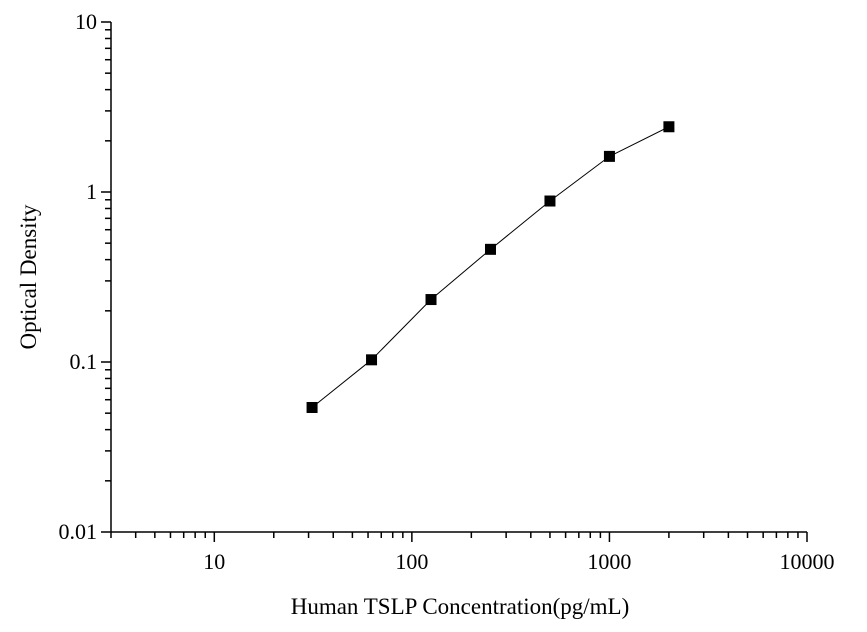 Image resolution: width=867 pixels, height=632 pixels. What do you see at coordinates (411, 561) in the screenshot?
I see `x-tick-label: 100` at bounding box center [411, 561].